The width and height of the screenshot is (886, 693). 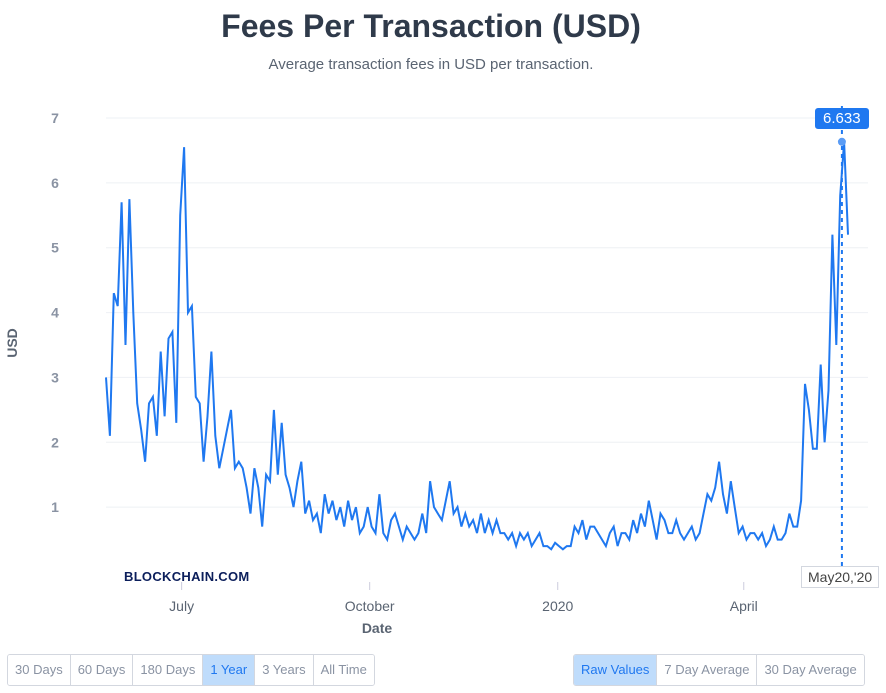 What do you see at coordinates (55, 507) in the screenshot?
I see `y-tick-label: 1` at bounding box center [55, 507].